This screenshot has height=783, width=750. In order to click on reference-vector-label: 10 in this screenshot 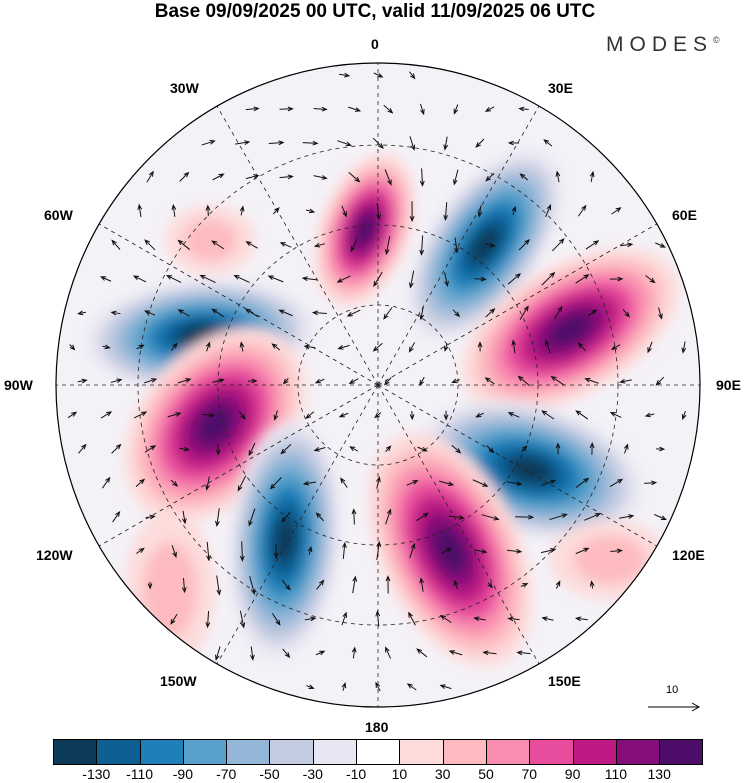, I will do `click(672, 690)`.